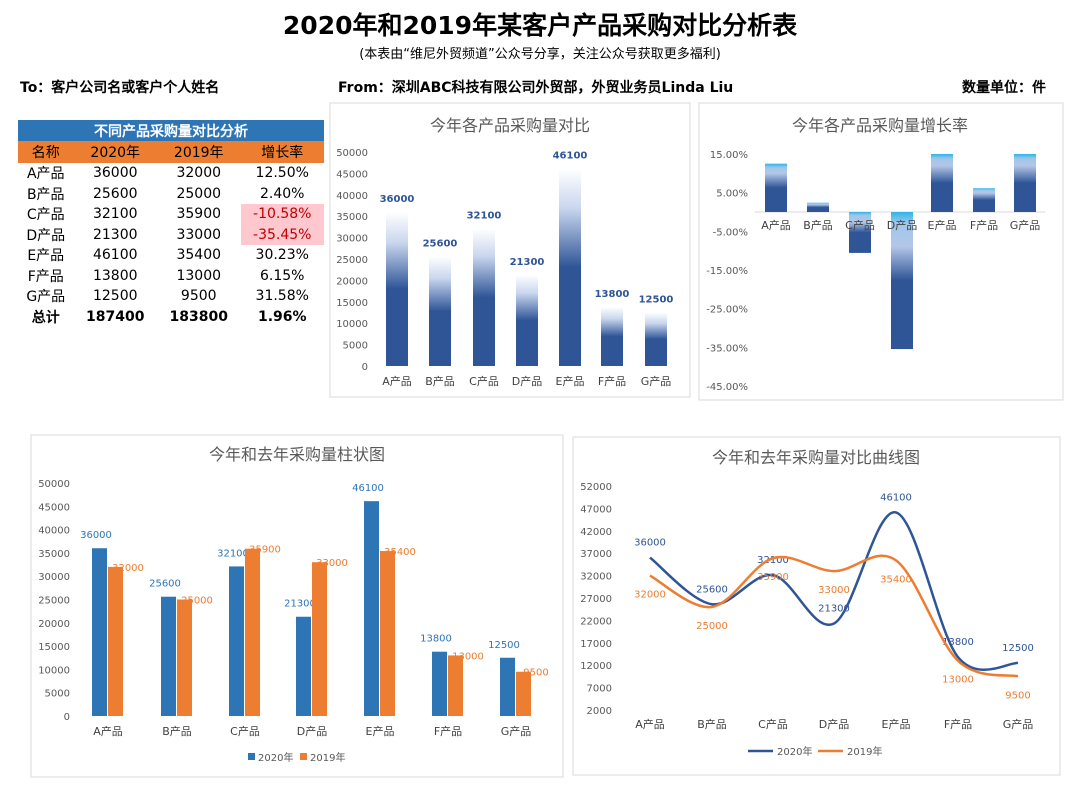 This screenshot has width=1080, height=789. What do you see at coordinates (352, 239) in the screenshot?
I see `y-tick-label: 30000` at bounding box center [352, 239].